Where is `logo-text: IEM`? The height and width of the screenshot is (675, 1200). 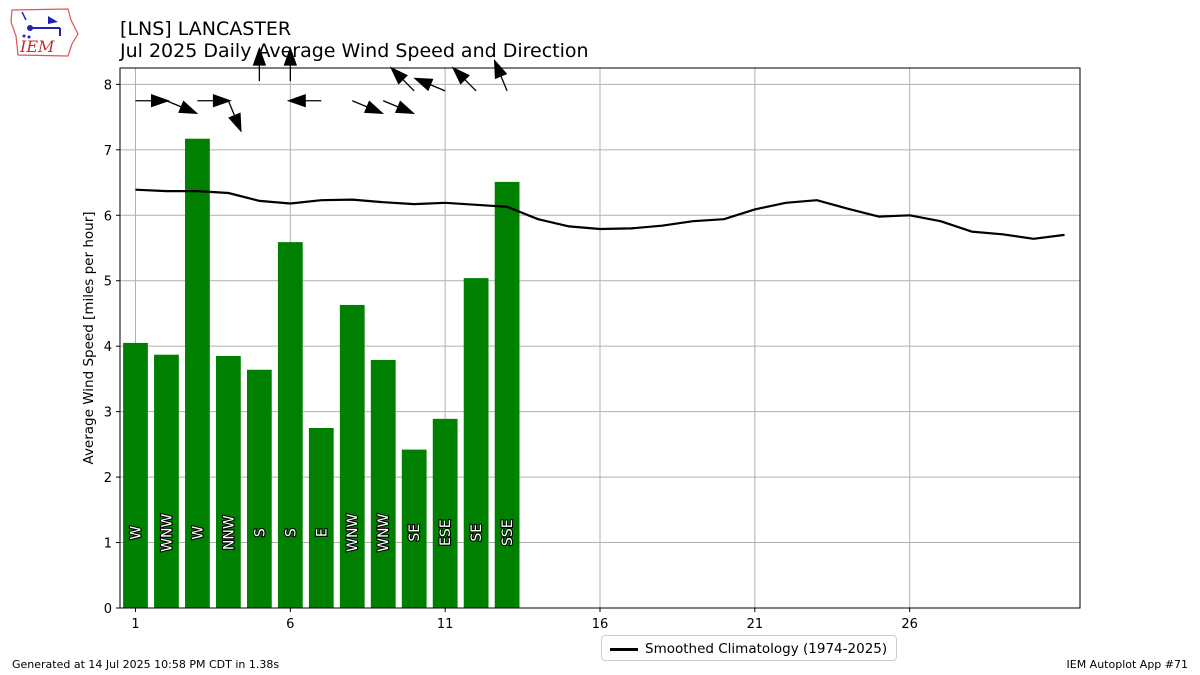
logo-text: IEM is located at coordinates (37, 46).